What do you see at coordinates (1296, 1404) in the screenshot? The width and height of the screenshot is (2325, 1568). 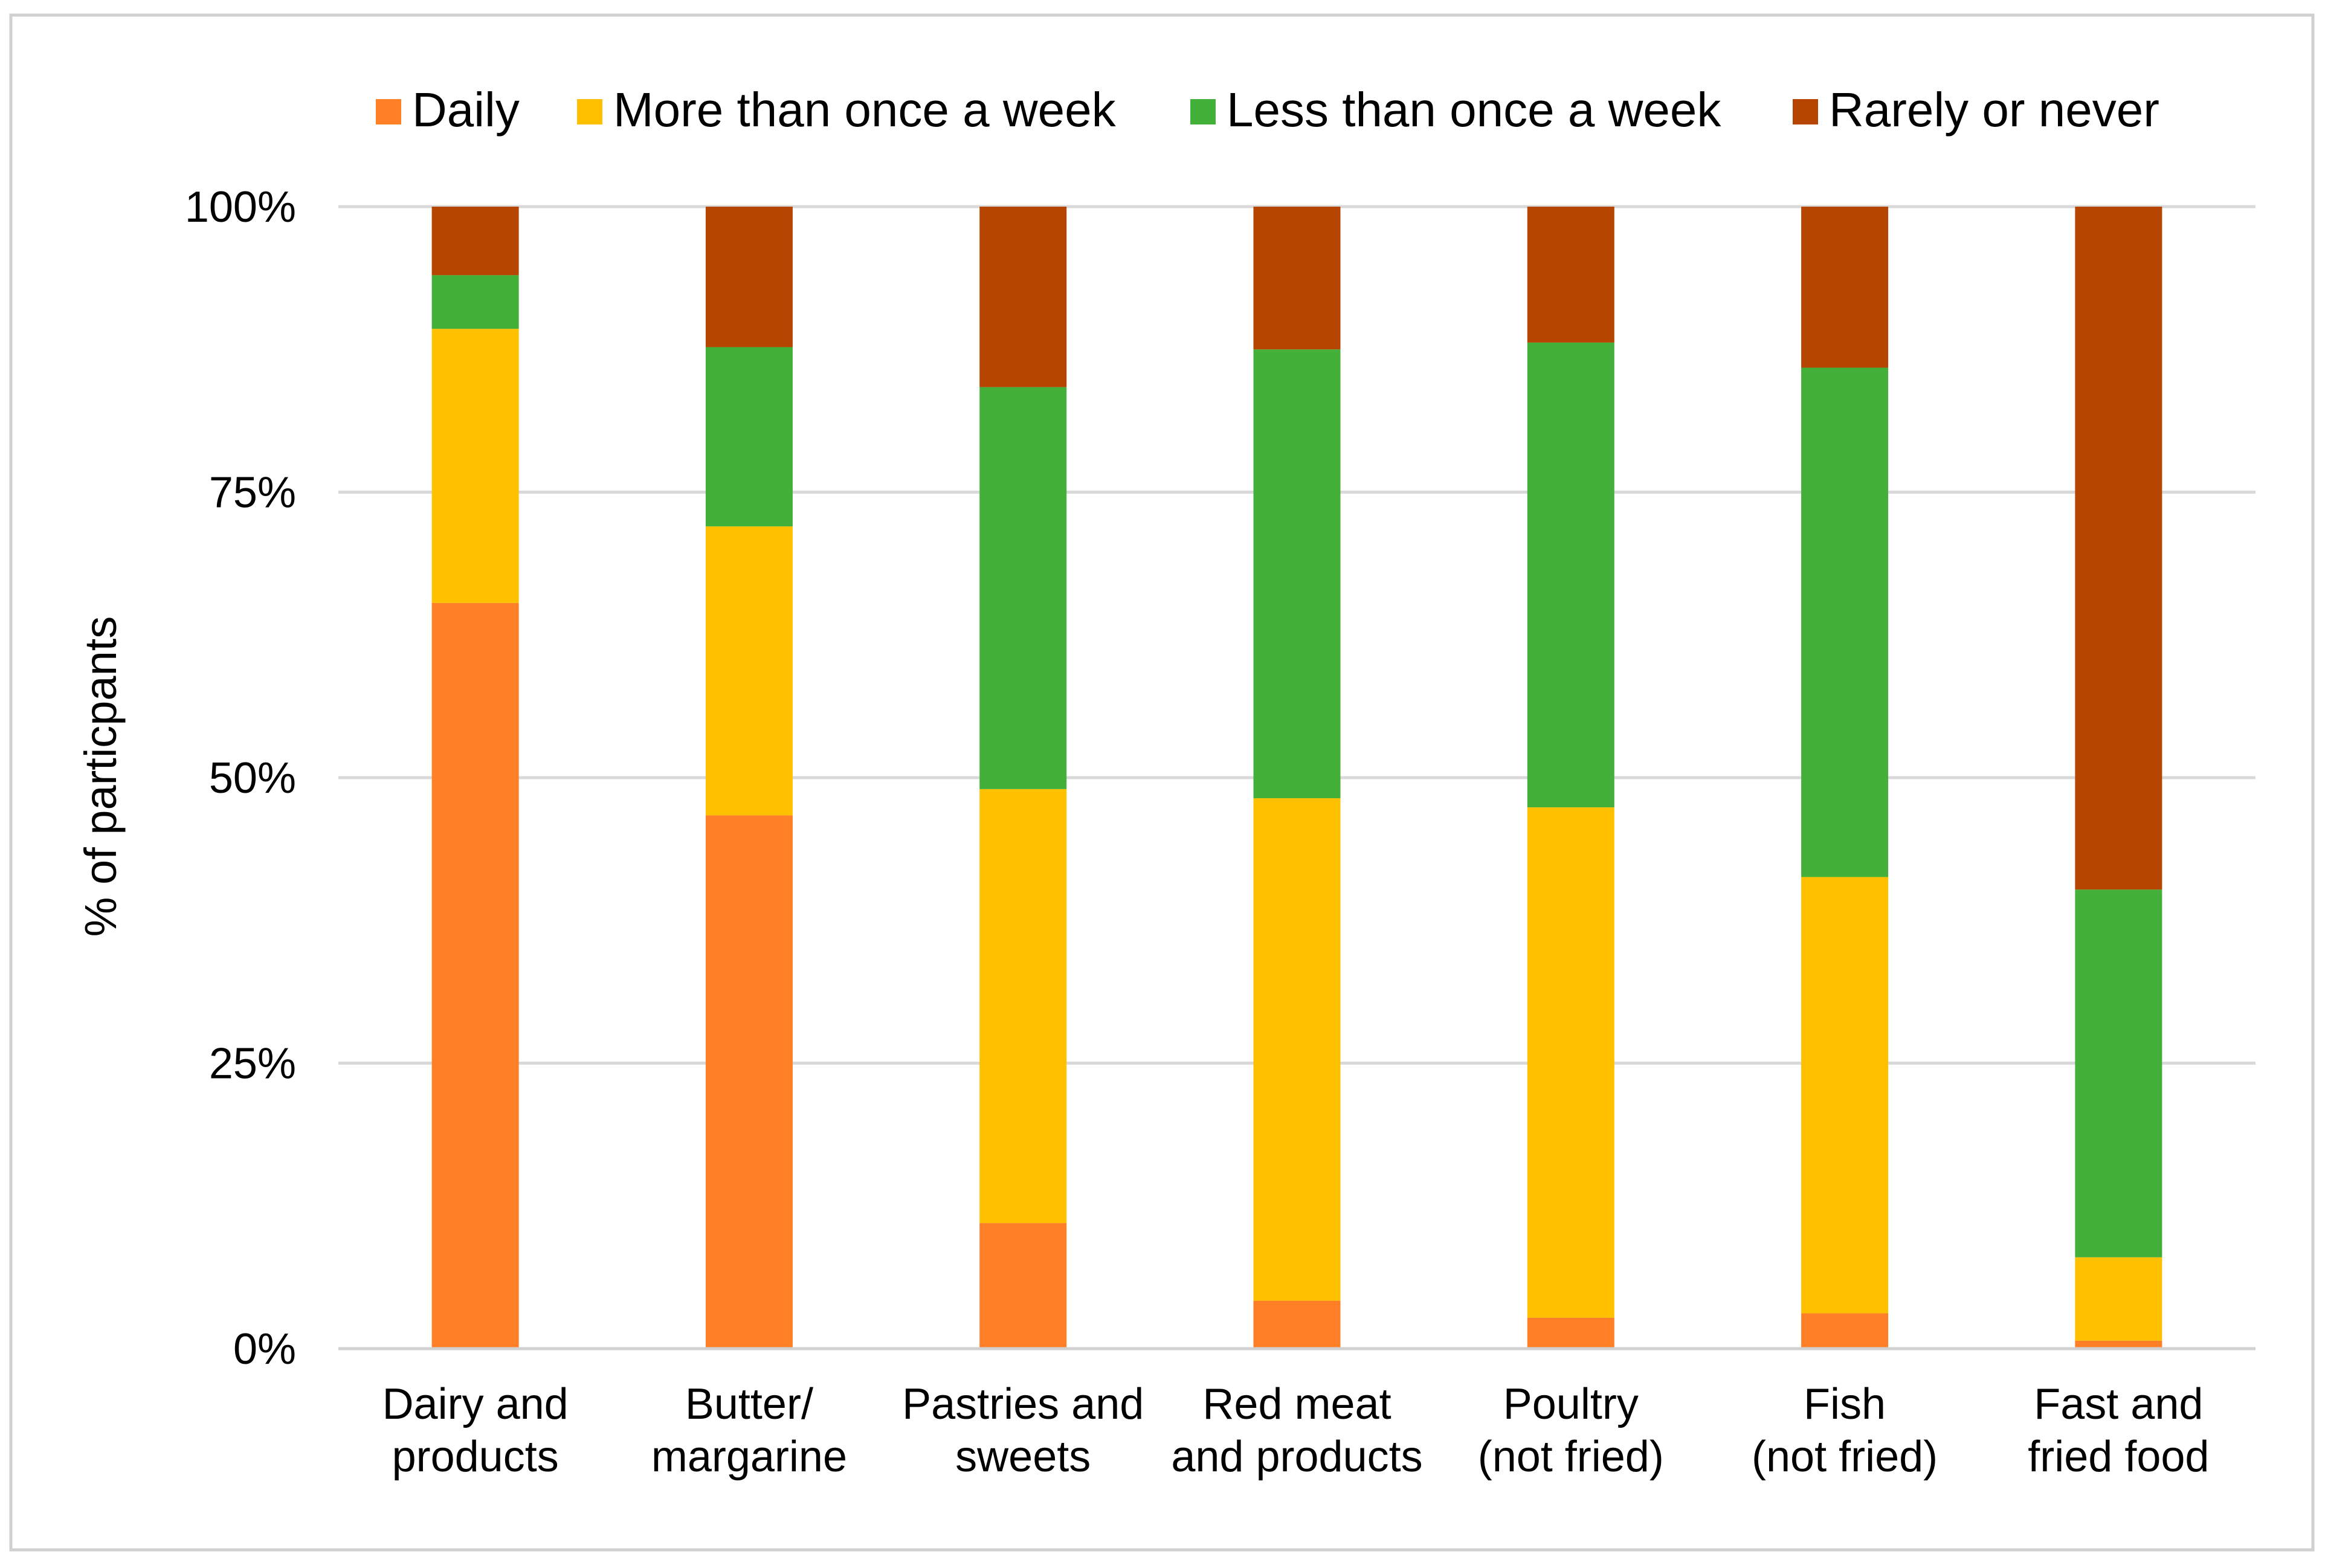 I see `x-tick-label: Red meat` at bounding box center [1296, 1404].